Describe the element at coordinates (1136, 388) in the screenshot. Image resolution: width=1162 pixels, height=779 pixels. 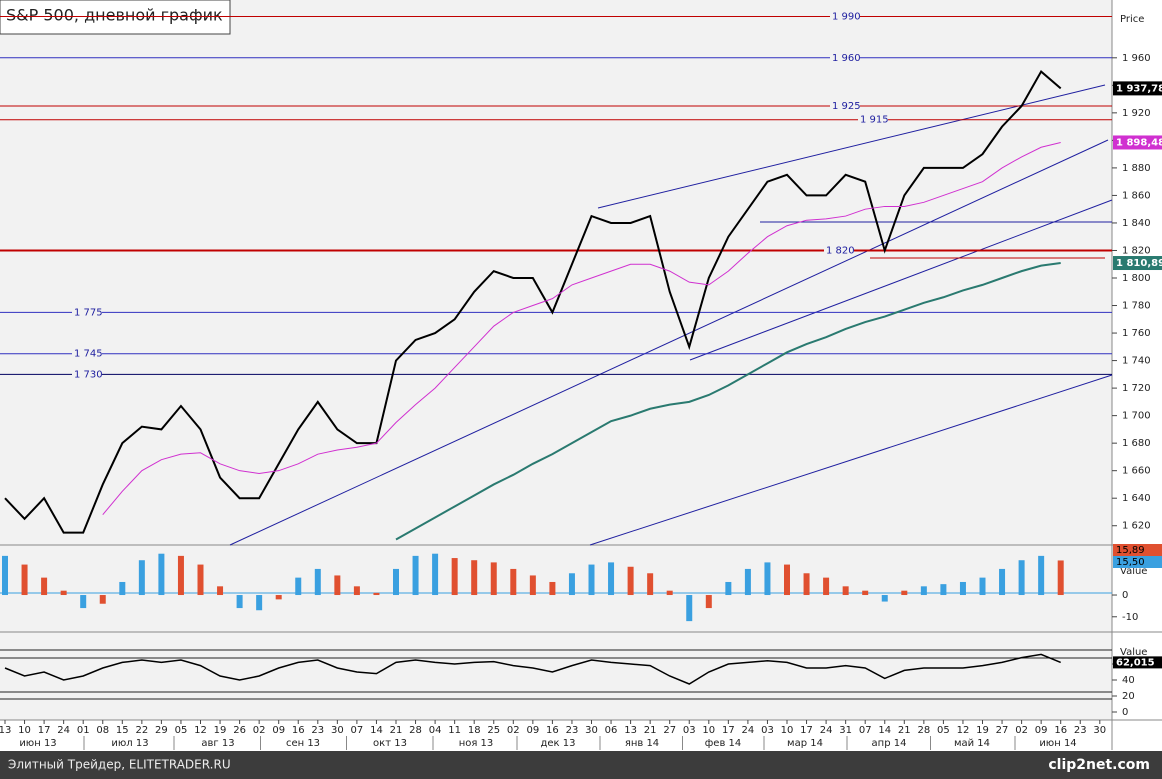
I see `y-tick-label: 1 720` at that location.